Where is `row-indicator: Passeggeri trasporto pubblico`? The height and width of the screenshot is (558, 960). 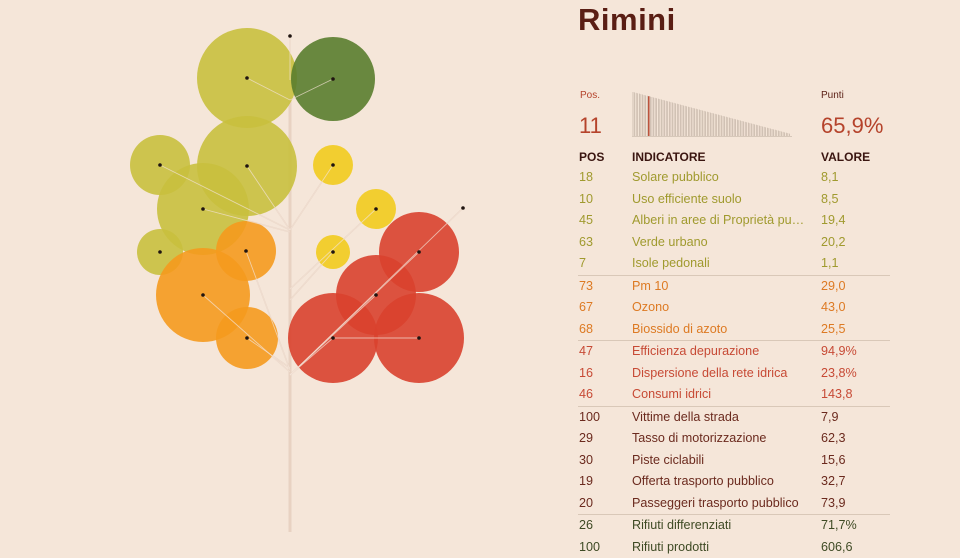 row-indicator: Passeggeri trasporto pubblico is located at coordinates (724, 504).